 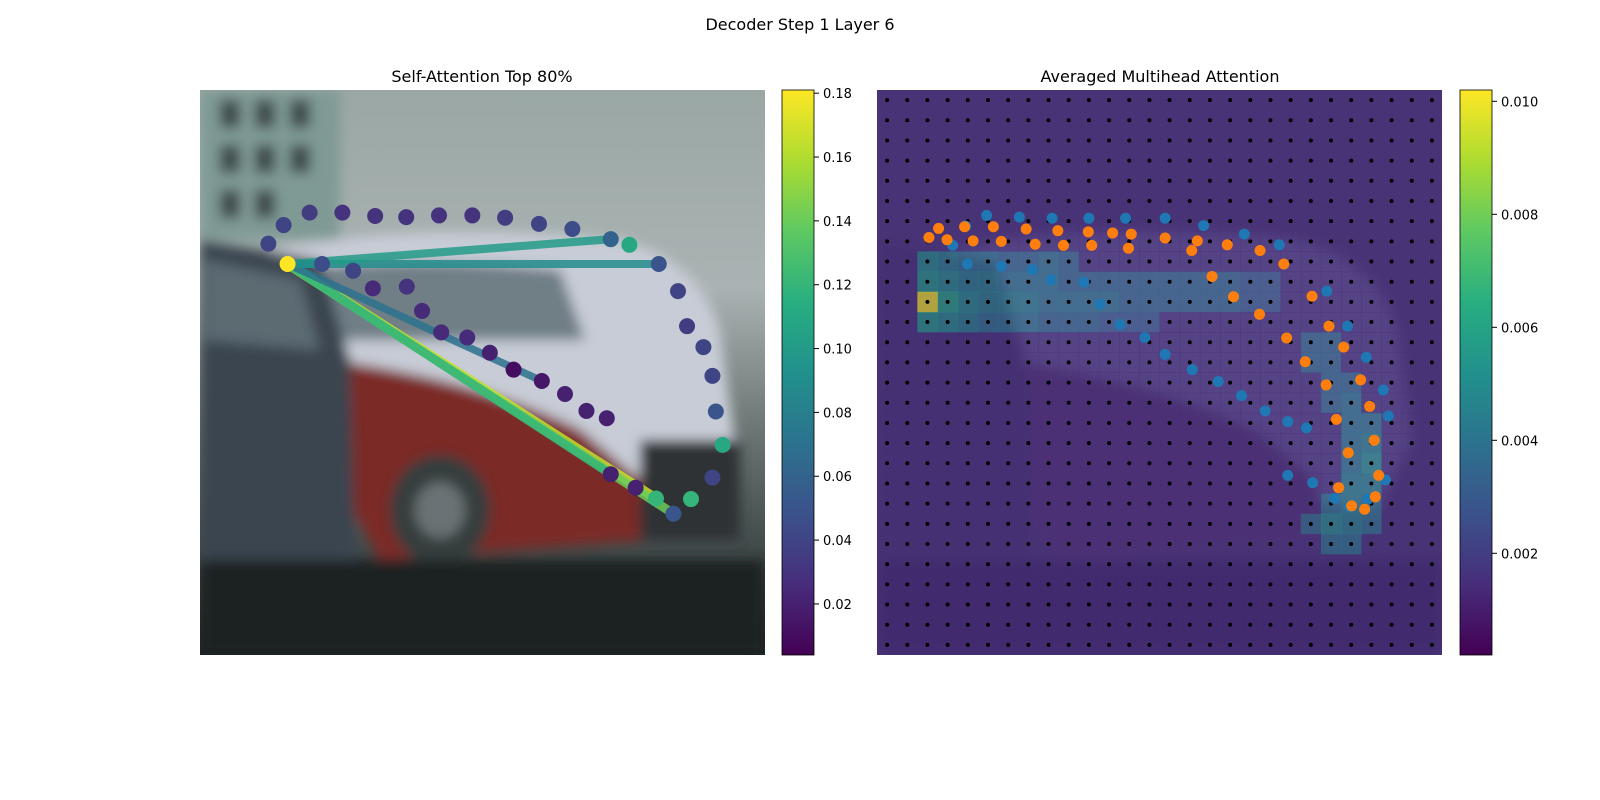 What do you see at coordinates (414, 322) in the screenshot?
I see `attention-link` at bounding box center [414, 322].